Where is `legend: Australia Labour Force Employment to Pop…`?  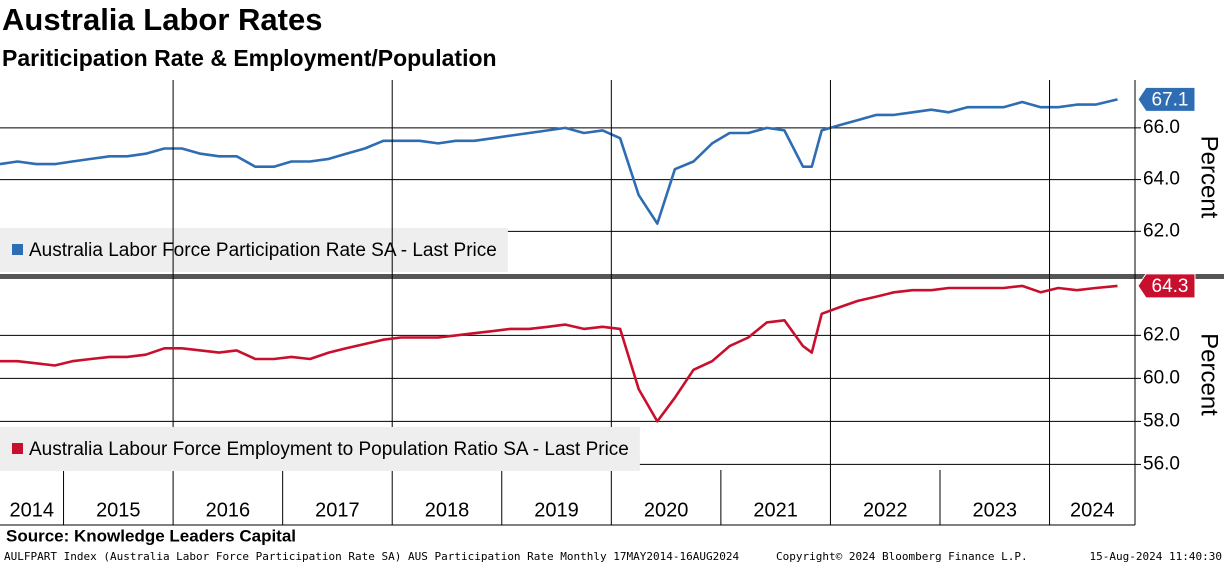 legend: Australia Labour Force Employment to Pop… is located at coordinates (320, 449).